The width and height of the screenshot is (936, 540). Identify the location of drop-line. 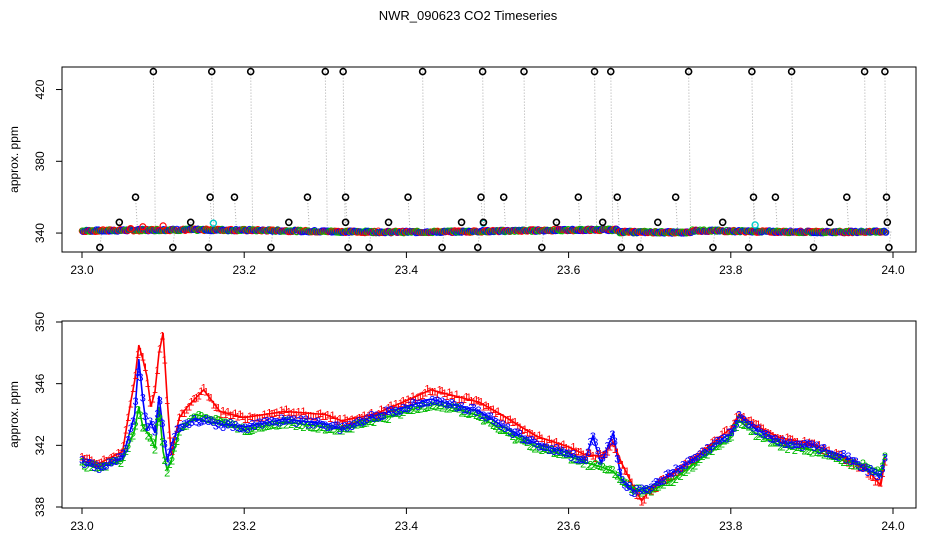
(235, 214).